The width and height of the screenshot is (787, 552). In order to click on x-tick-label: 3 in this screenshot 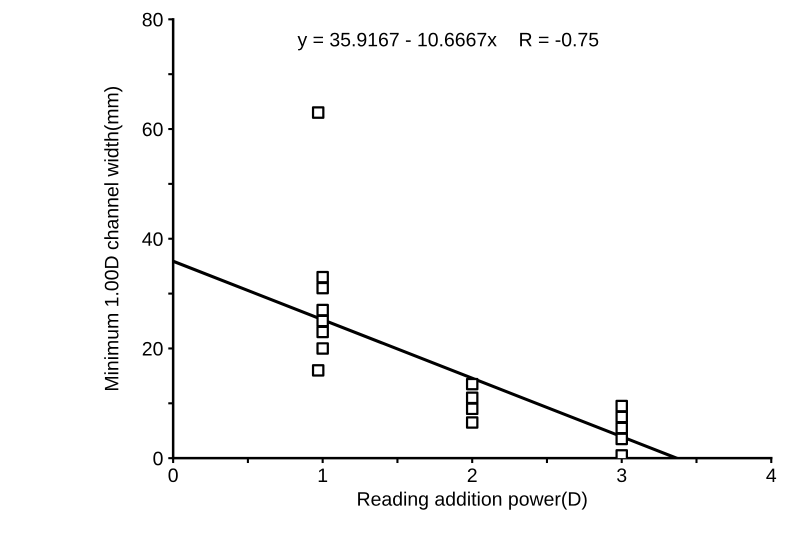, I will do `click(621, 475)`.